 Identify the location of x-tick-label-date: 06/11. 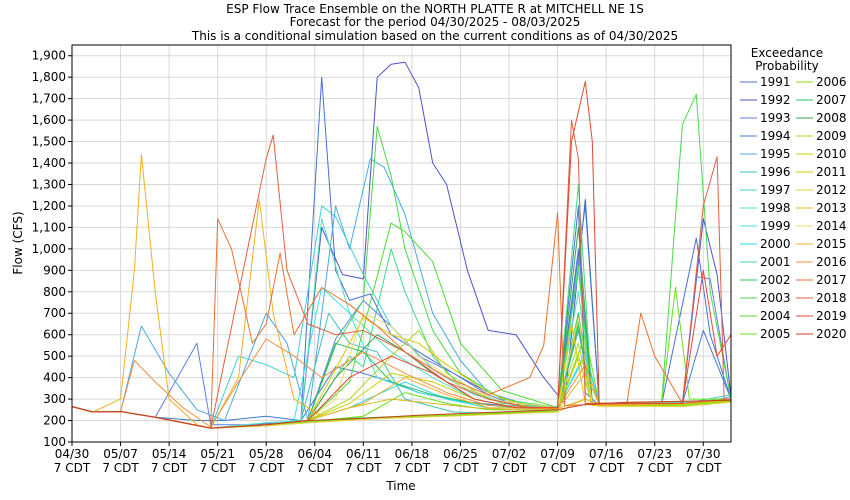
(363, 454).